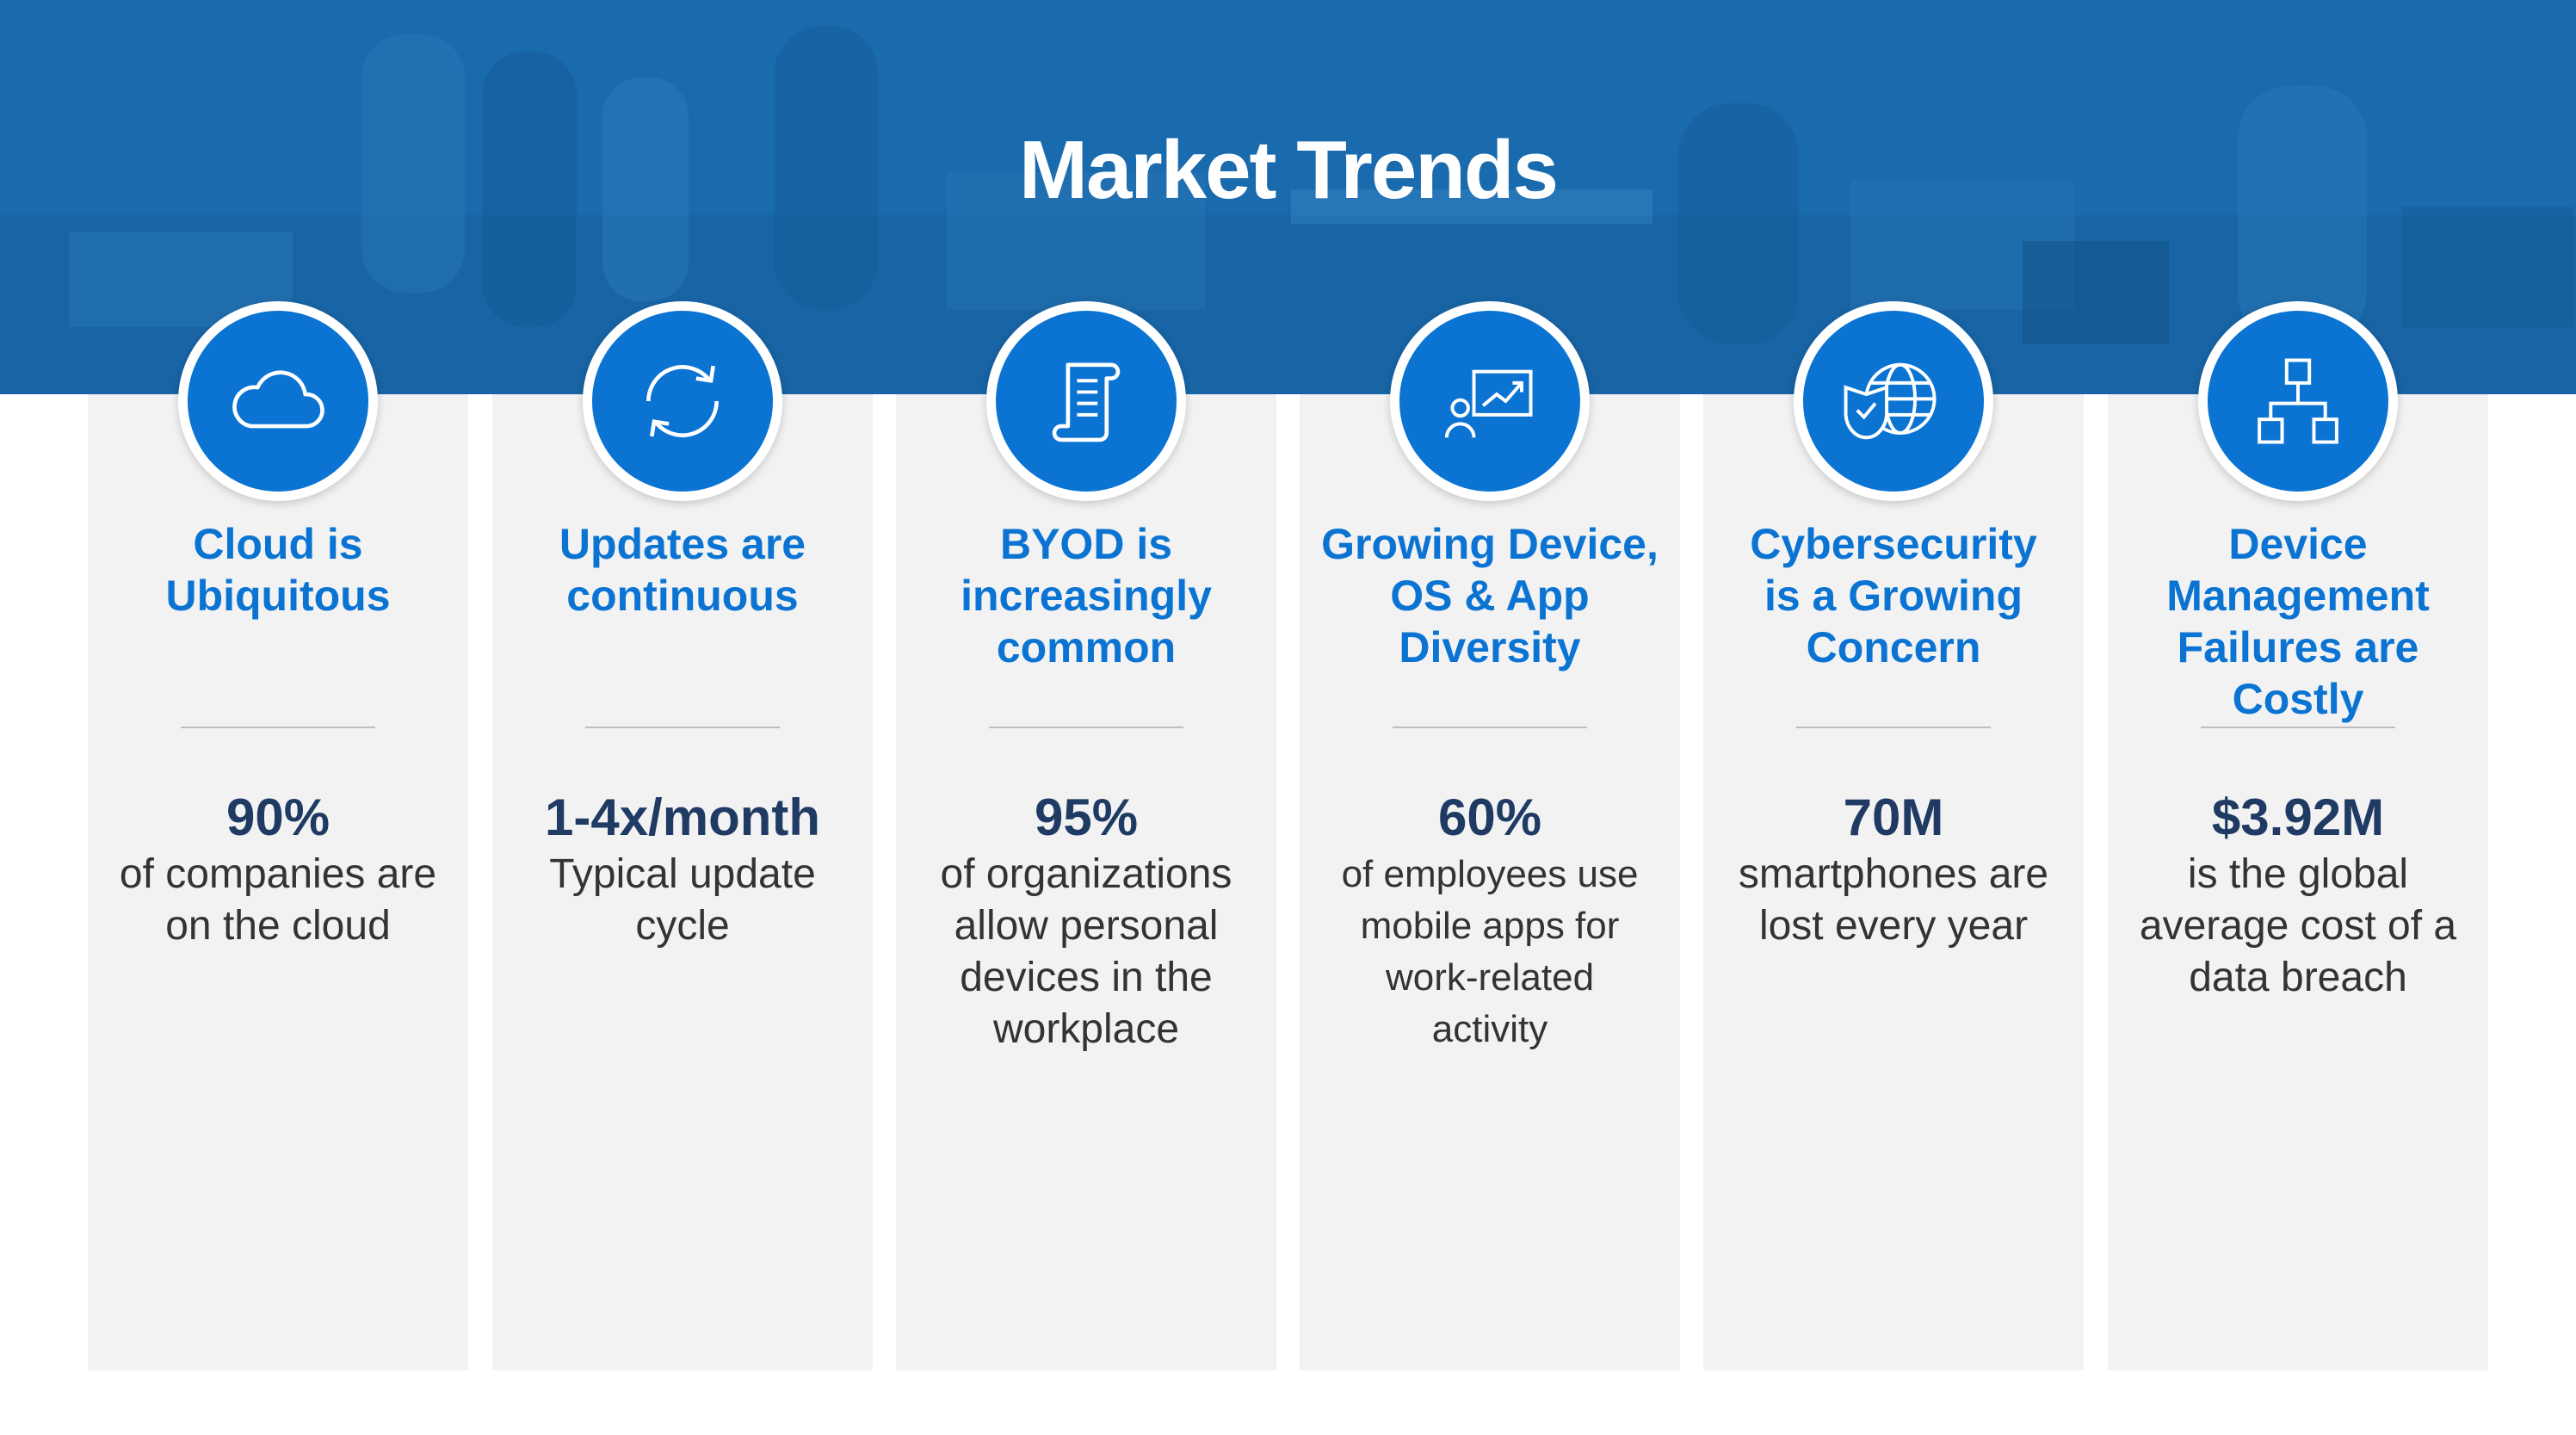 The width and height of the screenshot is (2576, 1435). What do you see at coordinates (277, 818) in the screenshot?
I see `trend-stat: 90%` at bounding box center [277, 818].